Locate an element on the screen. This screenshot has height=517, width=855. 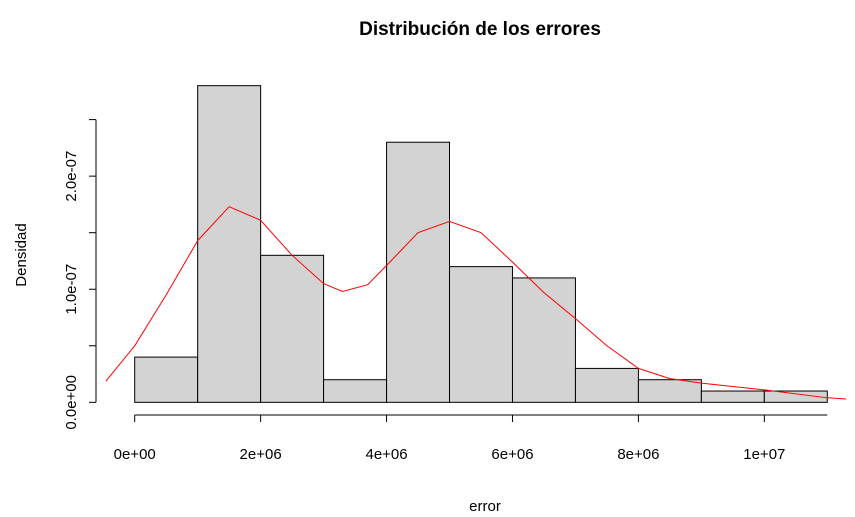
chart-title: Distribución de los errores is located at coordinates (480, 29).